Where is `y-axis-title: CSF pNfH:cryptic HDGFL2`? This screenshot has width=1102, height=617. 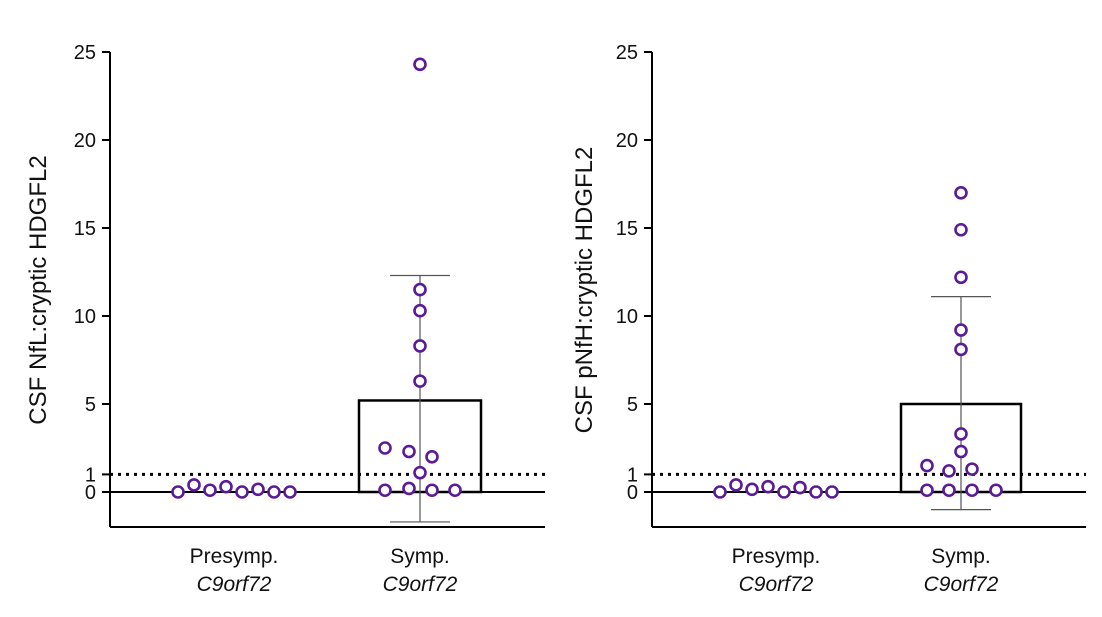 y-axis-title: CSF pNfH:cryptic HDGFL2 is located at coordinates (584, 290).